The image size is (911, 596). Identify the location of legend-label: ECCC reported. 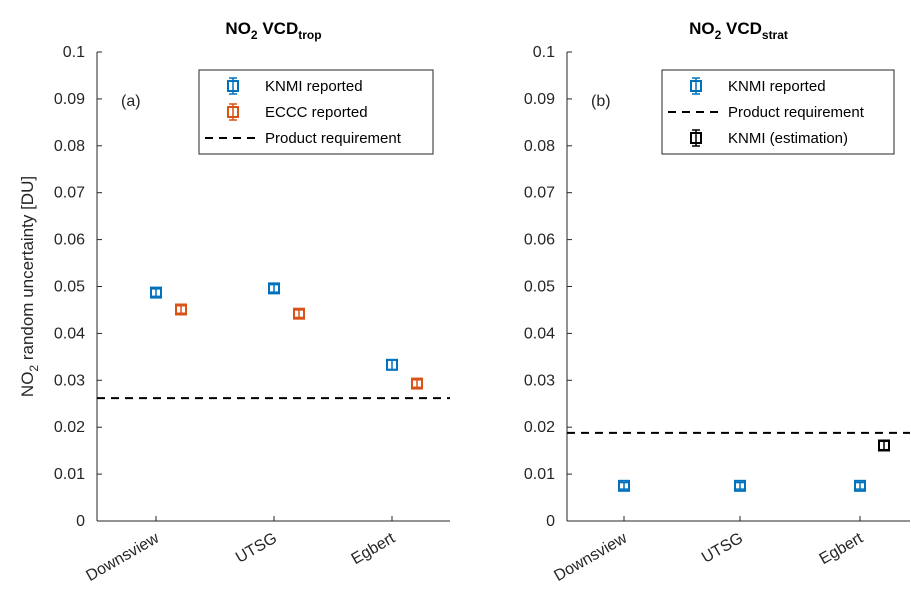
(316, 112).